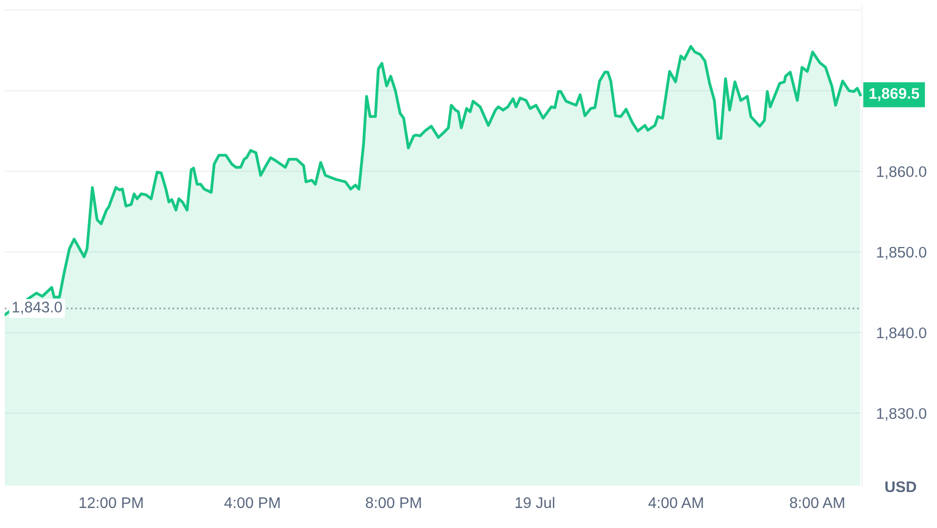 Image resolution: width=937 pixels, height=528 pixels. I want to click on annotation: 1,869.5, so click(895, 95).